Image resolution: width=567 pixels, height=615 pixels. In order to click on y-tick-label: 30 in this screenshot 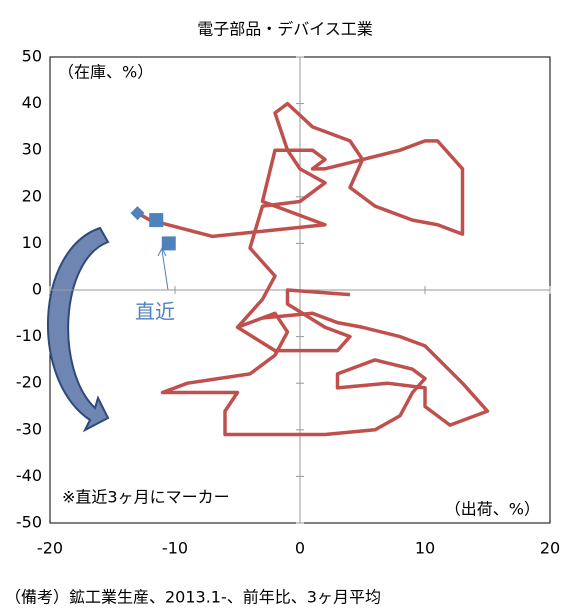, I will do `click(32, 149)`.